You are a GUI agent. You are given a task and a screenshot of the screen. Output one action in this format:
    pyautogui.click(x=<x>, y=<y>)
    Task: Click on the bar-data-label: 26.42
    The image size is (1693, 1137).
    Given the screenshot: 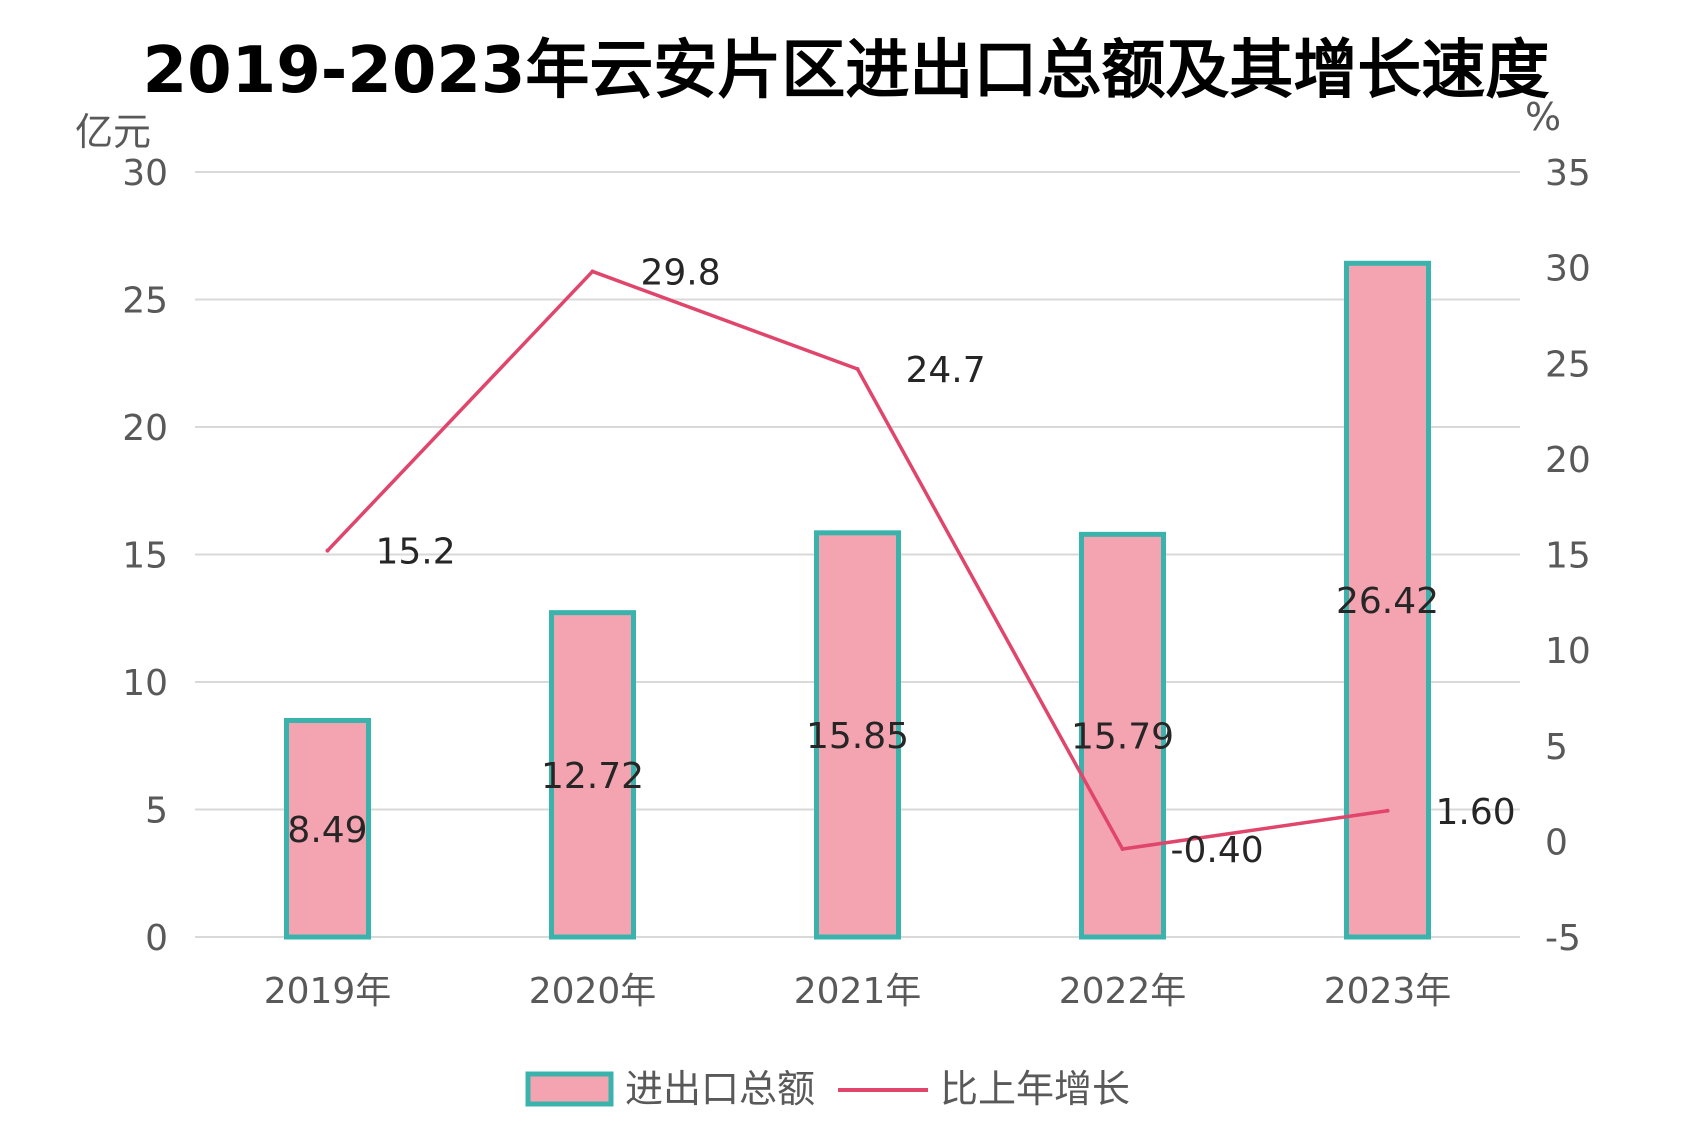 What is the action you would take?
    pyautogui.click(x=1387, y=601)
    